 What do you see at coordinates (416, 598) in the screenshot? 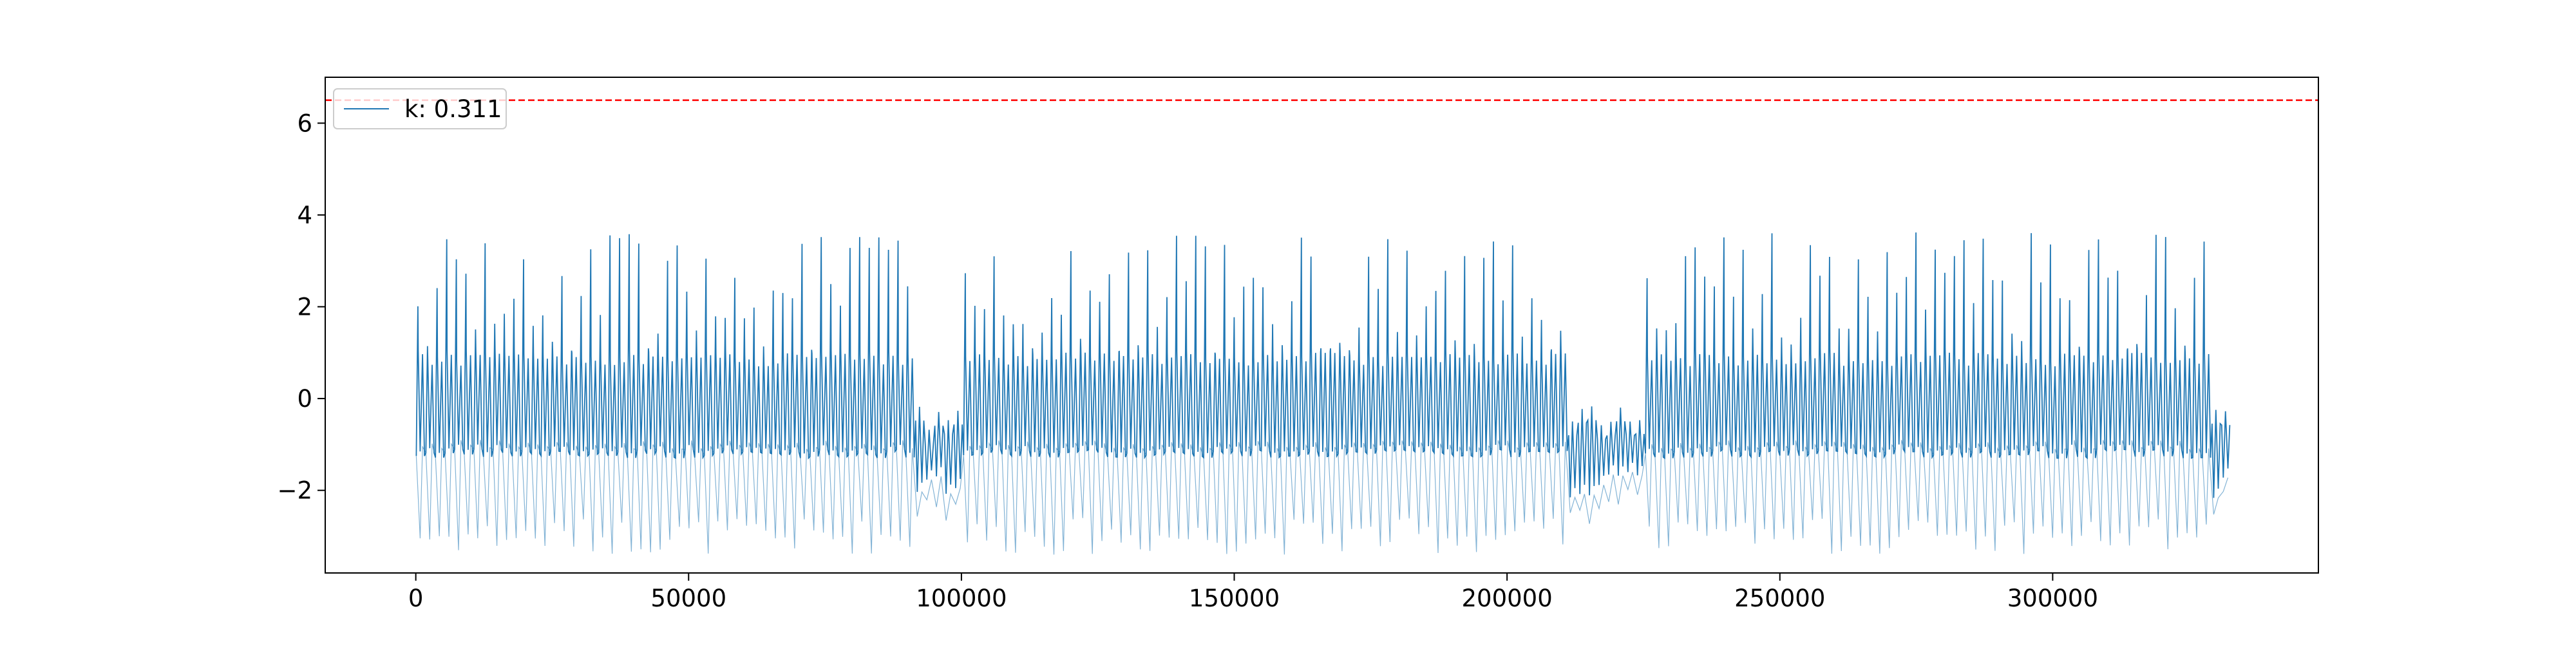
I see `x-tick-label: 0` at bounding box center [416, 598].